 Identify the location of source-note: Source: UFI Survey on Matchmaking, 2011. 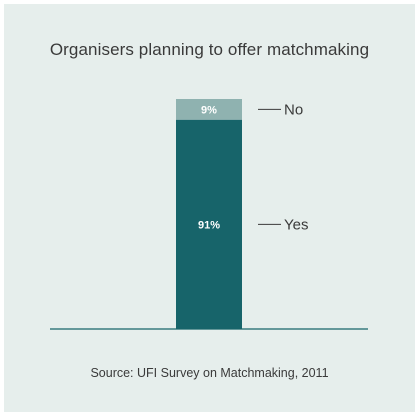
(209, 373).